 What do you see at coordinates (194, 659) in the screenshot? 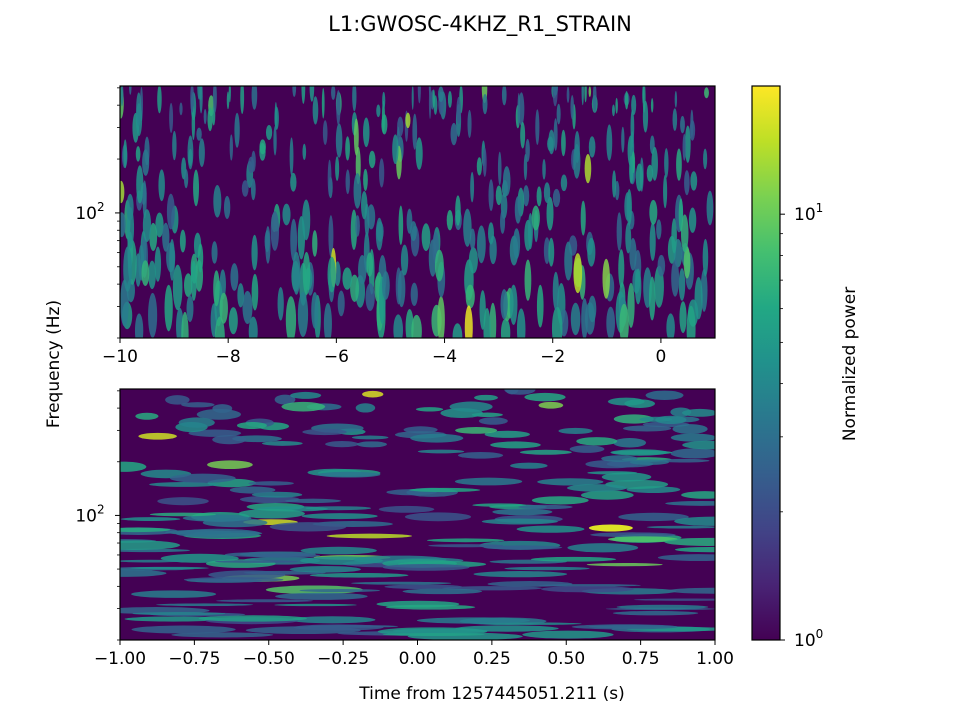
I see `x-tick-label: −0.75` at bounding box center [194, 659].